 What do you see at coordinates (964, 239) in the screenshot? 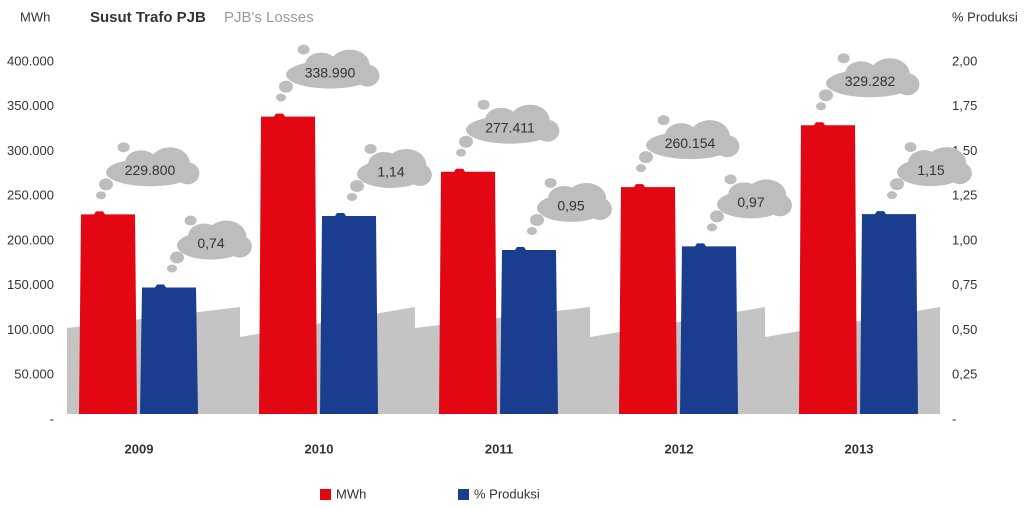
I see `y2-tick-label: 1,00` at bounding box center [964, 239].